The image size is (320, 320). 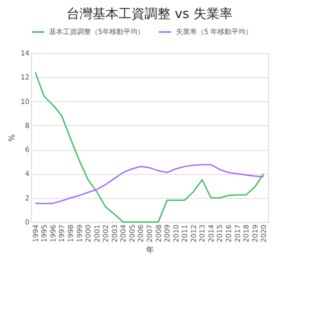 What do you see at coordinates (149, 184) in the screenshot?
I see `line-series` at bounding box center [149, 184].